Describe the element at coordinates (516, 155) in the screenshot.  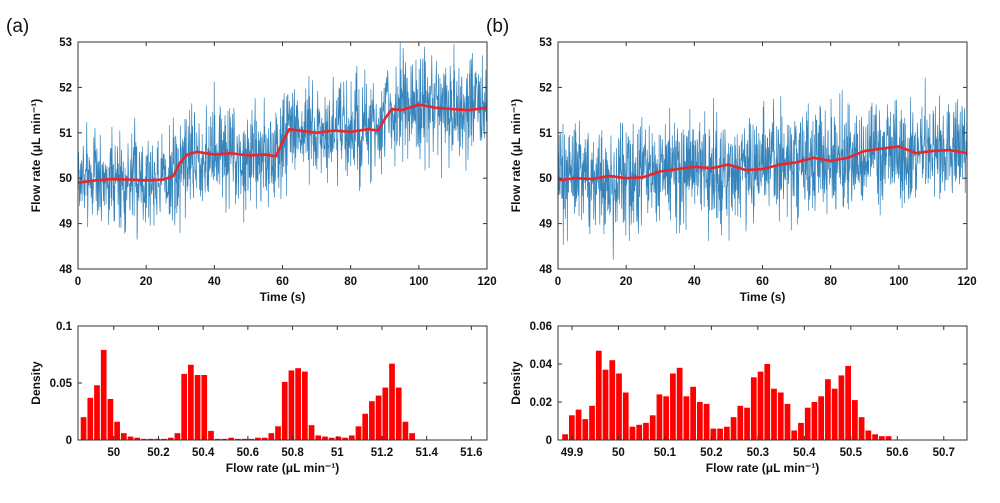
I see `y-axis-label: Flow rate (μL min⁻¹)` at that location.